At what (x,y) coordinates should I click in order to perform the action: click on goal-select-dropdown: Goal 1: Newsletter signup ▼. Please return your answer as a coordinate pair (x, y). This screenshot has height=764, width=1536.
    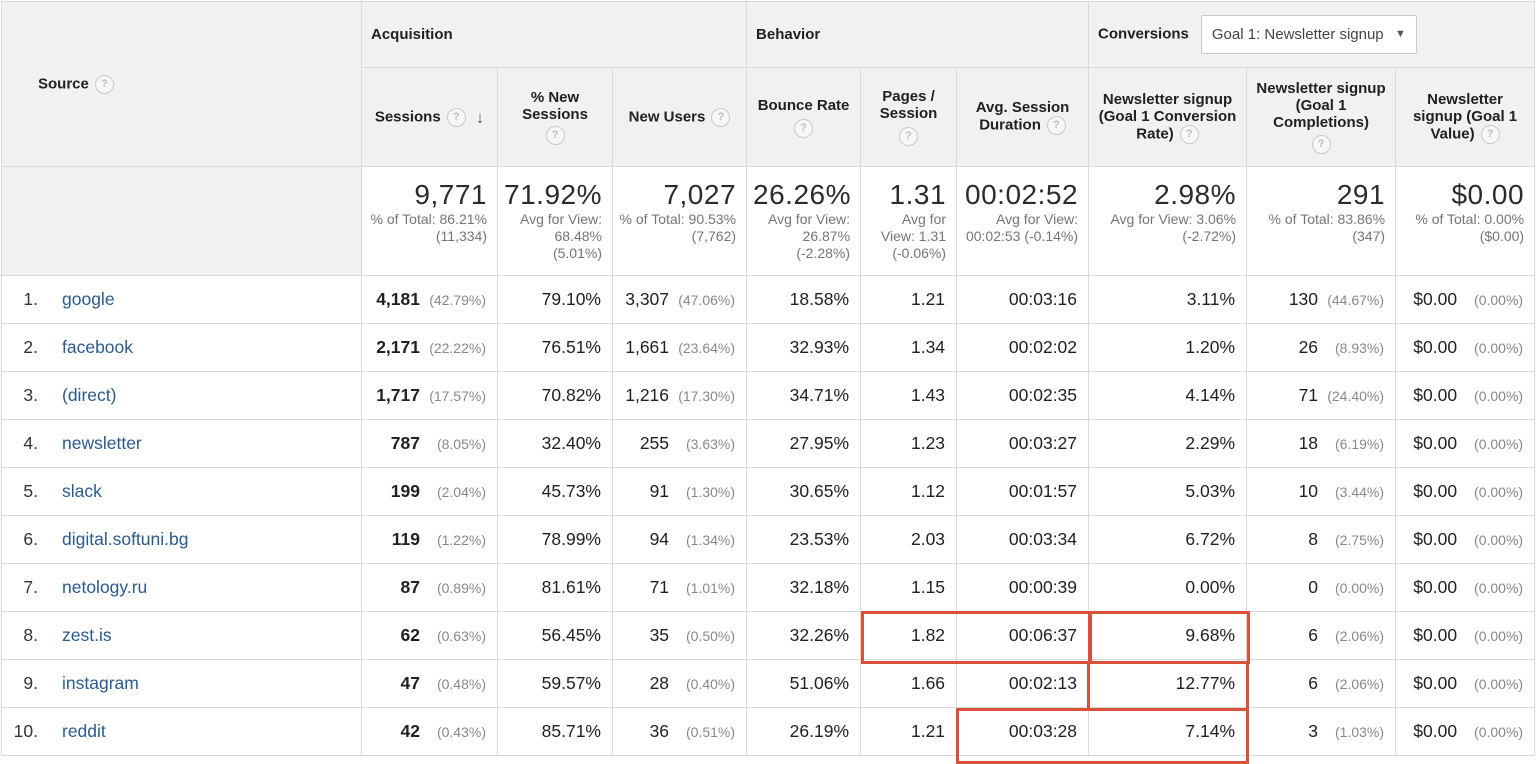
    Looking at the image, I should click on (1308, 34).